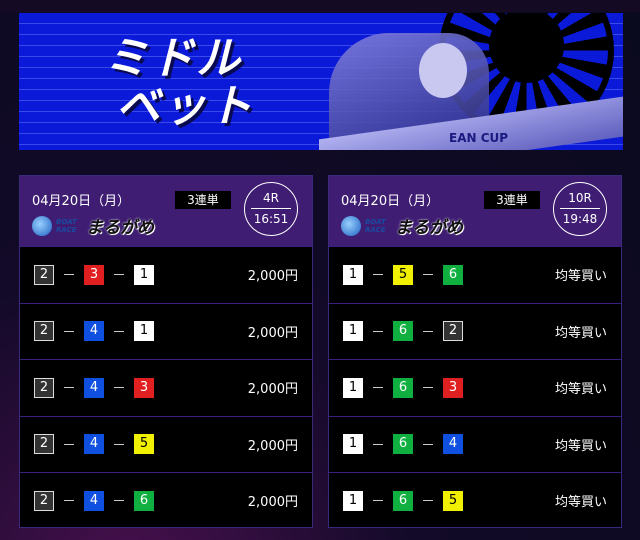  What do you see at coordinates (475, 500) in the screenshot?
I see `bet-row: 1 6 5 均等買い` at bounding box center [475, 500].